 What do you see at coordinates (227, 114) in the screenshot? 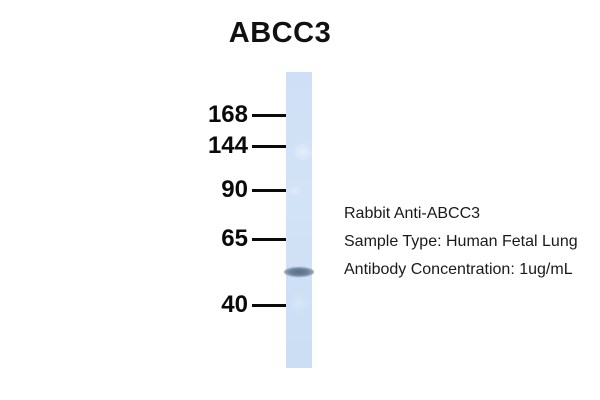
I see `mw-marker-label-168: 168` at bounding box center [227, 114].